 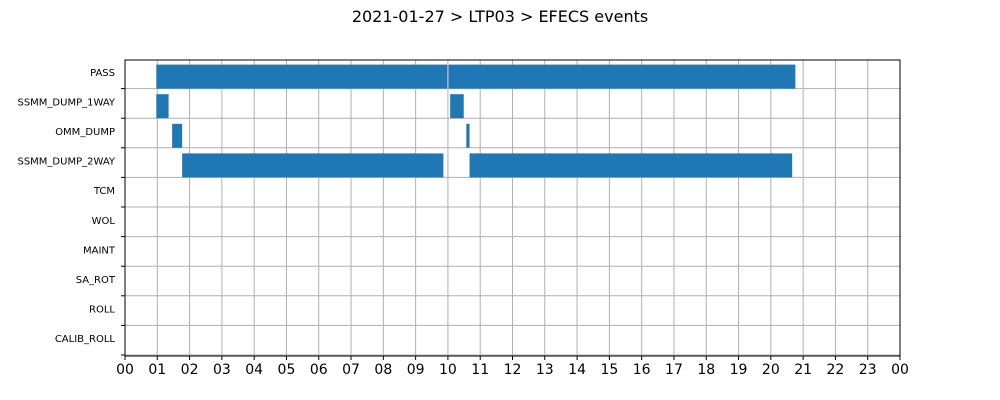 What do you see at coordinates (448, 370) in the screenshot?
I see `x-tick-label: 10` at bounding box center [448, 370].